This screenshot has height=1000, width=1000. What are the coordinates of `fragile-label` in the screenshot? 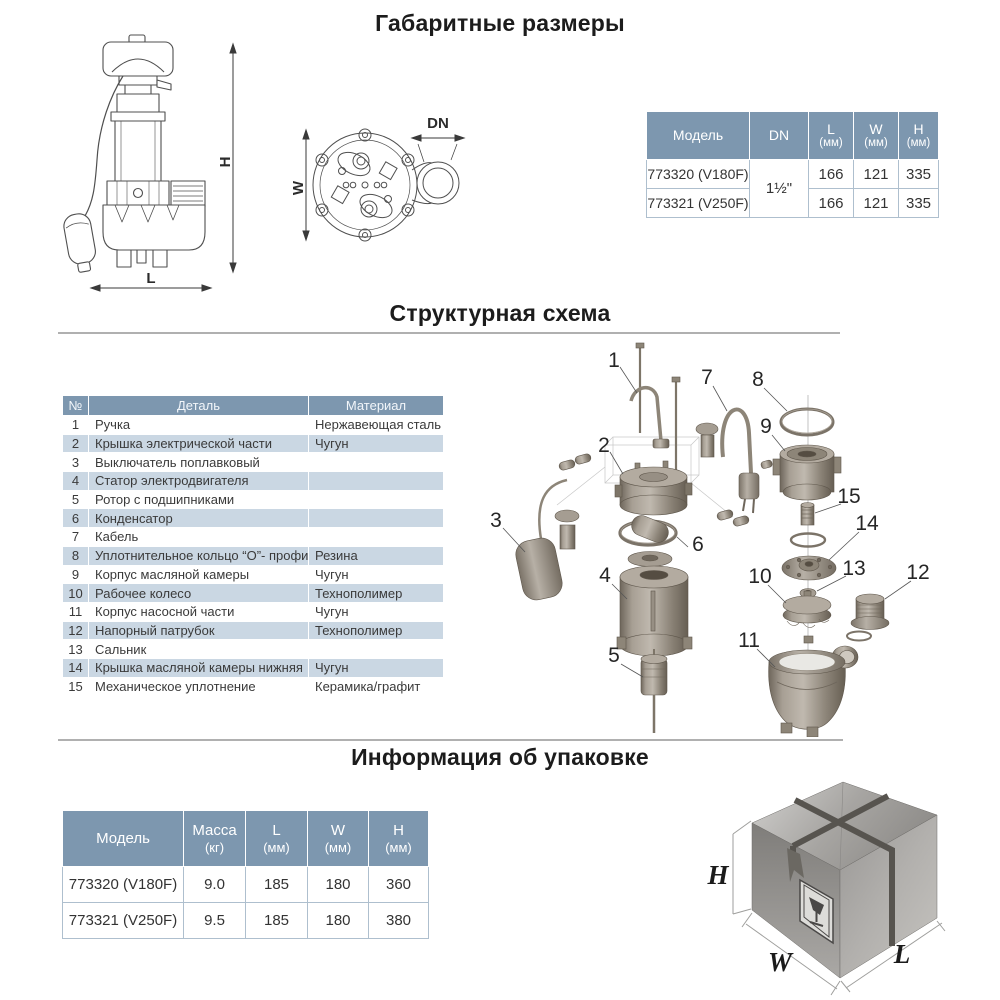 It's located at (816, 911).